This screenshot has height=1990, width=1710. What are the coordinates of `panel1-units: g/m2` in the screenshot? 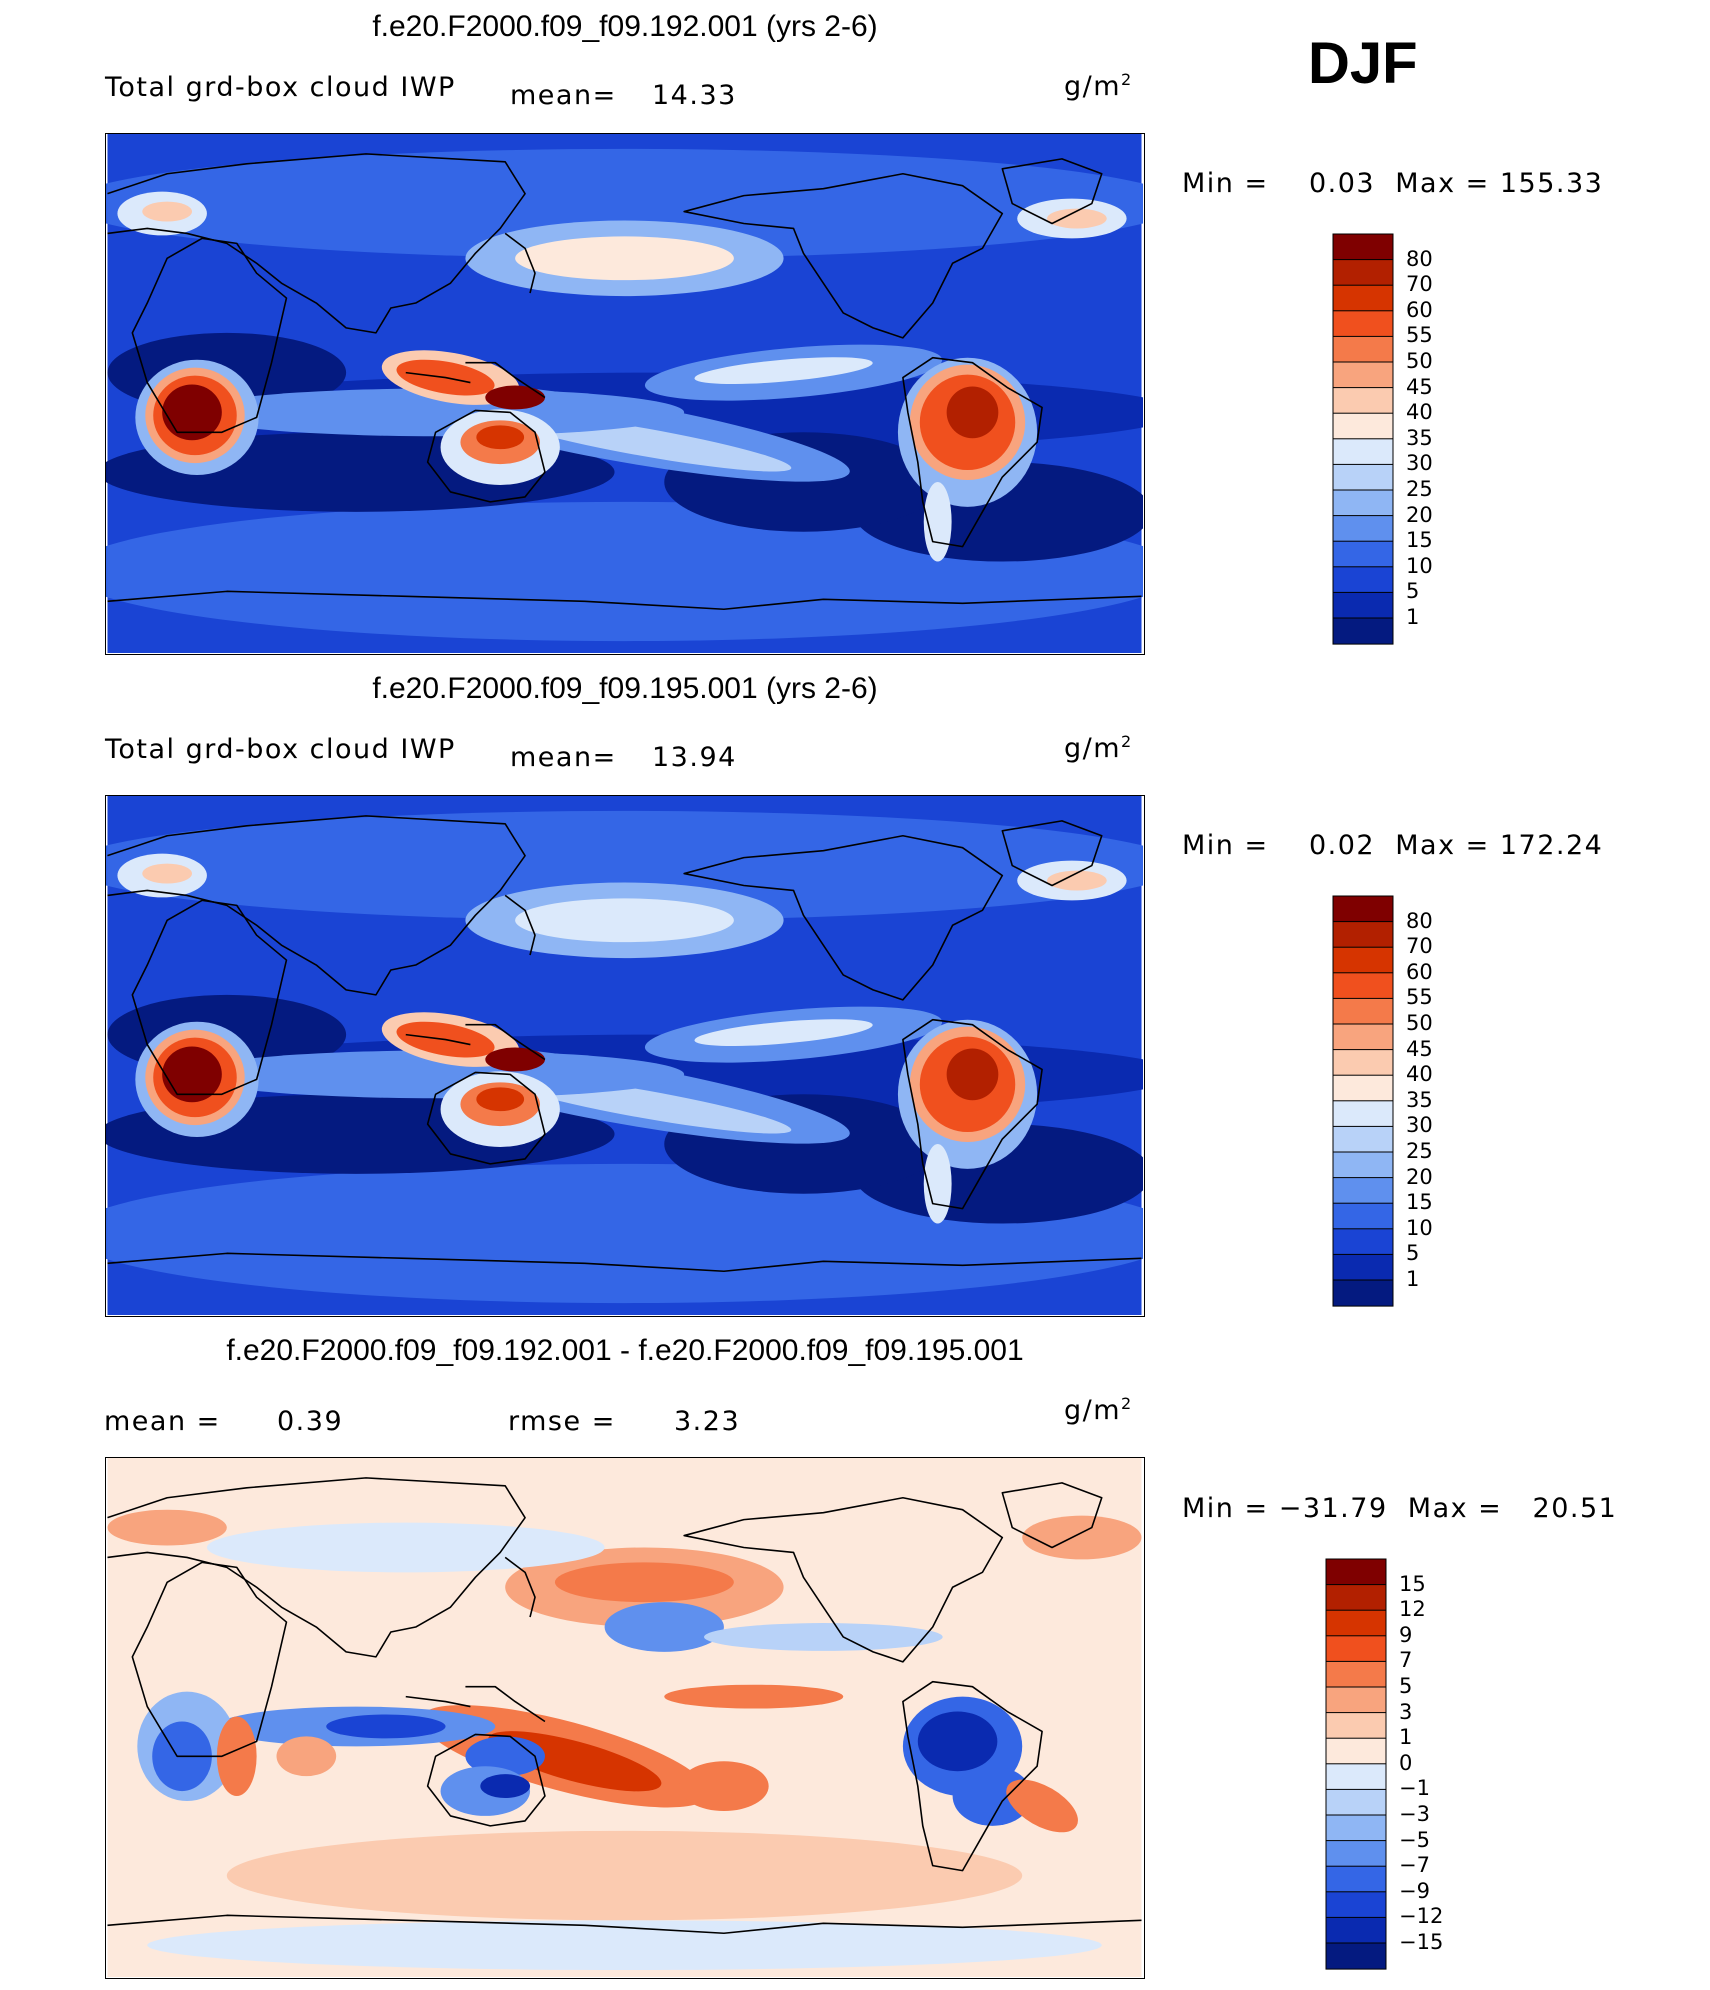 It's located at (1098, 86).